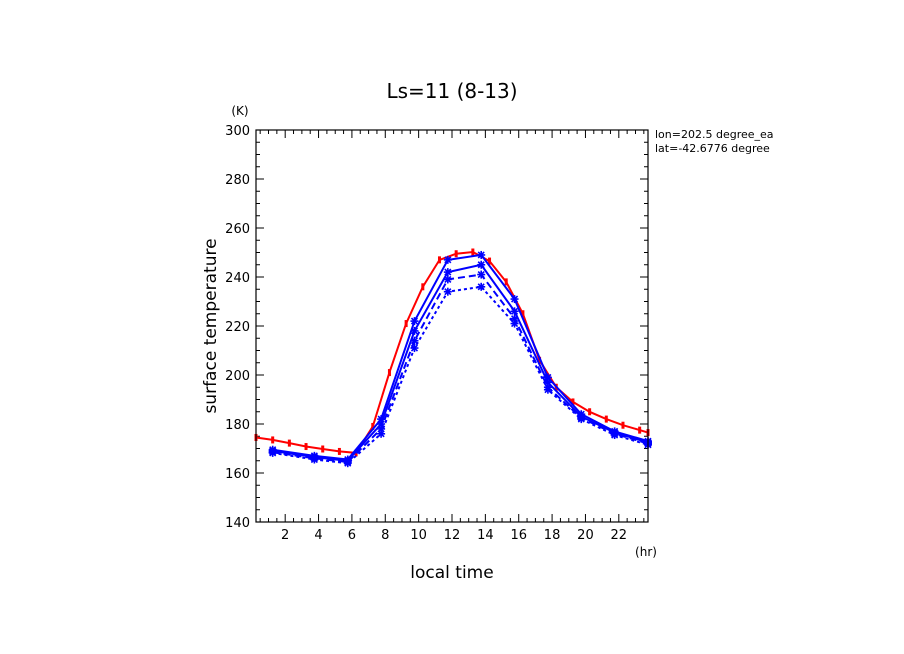 The height and width of the screenshot is (654, 904). What do you see at coordinates (552, 535) in the screenshot?
I see `x-tick-label: 18` at bounding box center [552, 535].